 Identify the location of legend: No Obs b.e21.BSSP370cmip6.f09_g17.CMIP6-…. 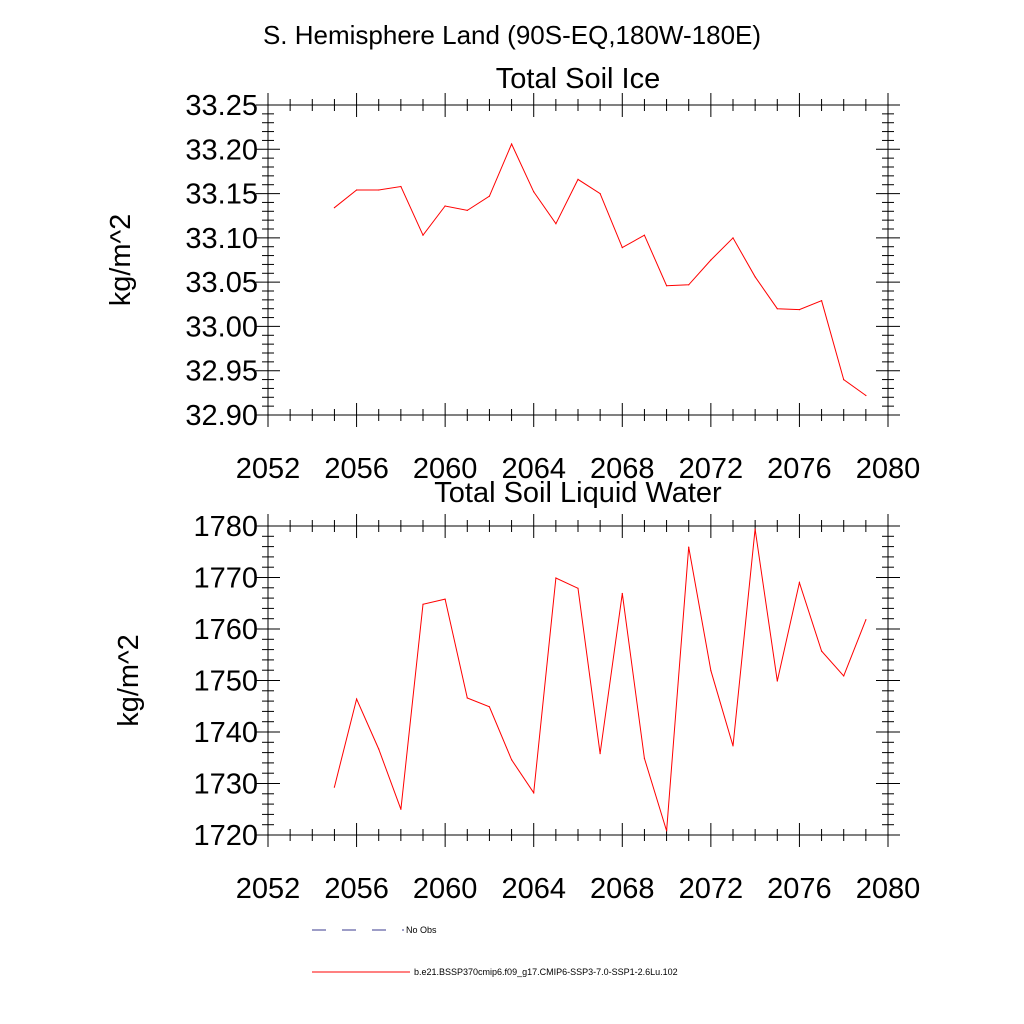
(495, 951).